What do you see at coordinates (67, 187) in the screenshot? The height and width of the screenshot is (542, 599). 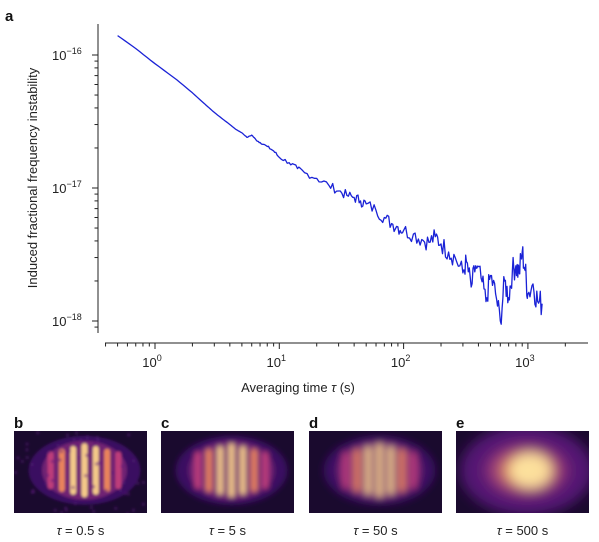 I see `y-tick-label: 10−17` at bounding box center [67, 187].